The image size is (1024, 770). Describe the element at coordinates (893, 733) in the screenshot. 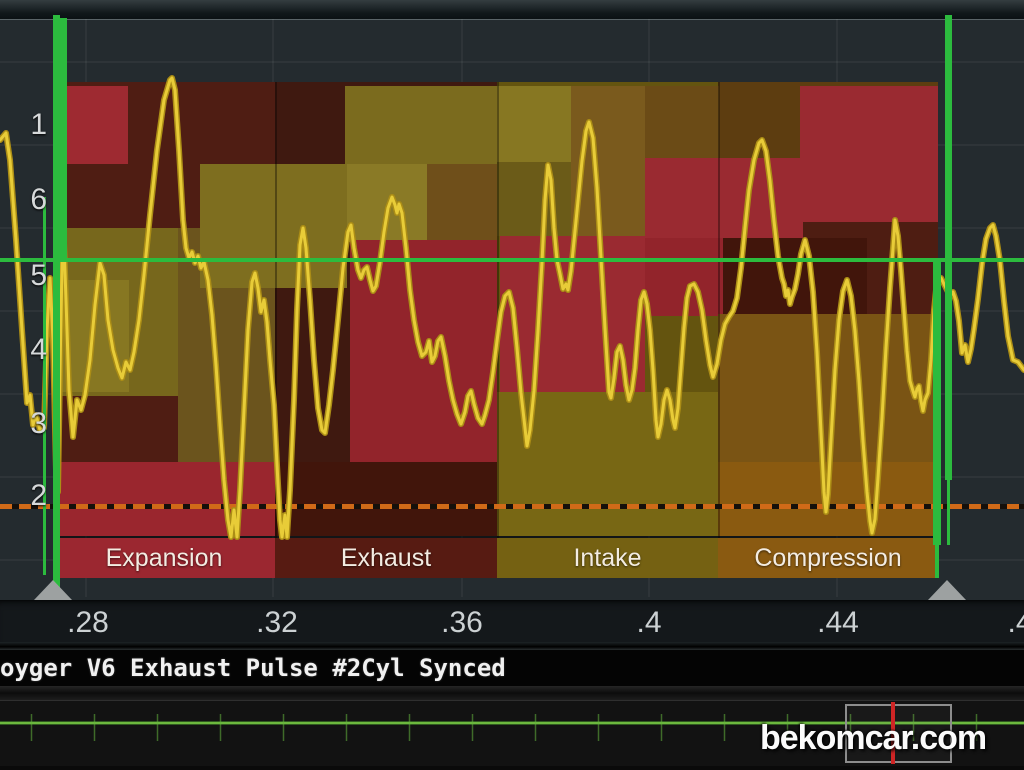

I see `overview-cursor-line` at that location.